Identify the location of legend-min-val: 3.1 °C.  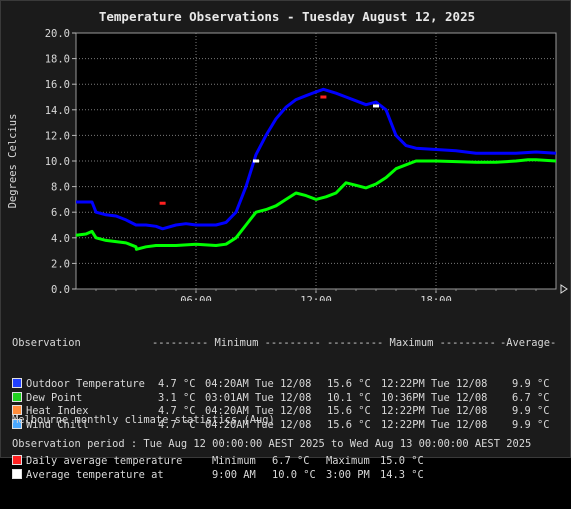
(177, 397).